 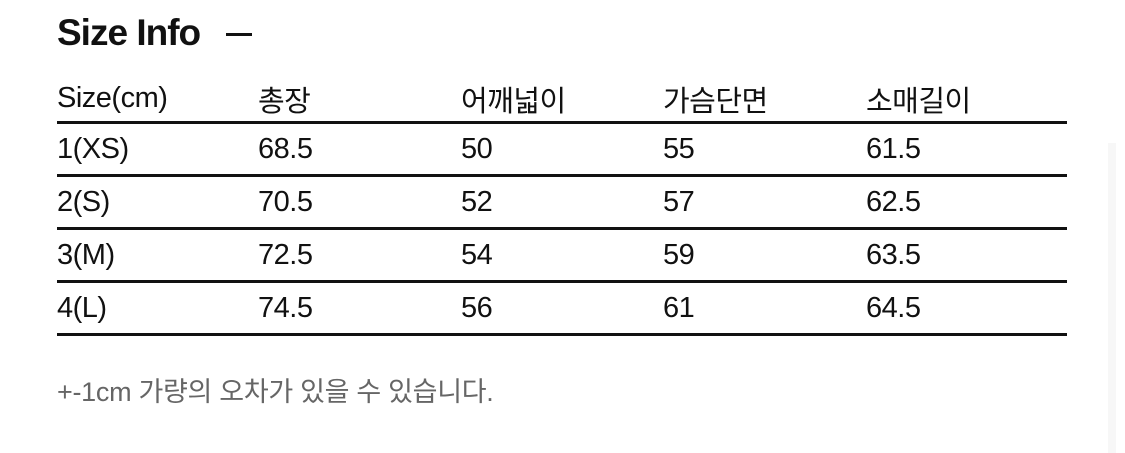 What do you see at coordinates (477, 307) in the screenshot?
I see `table-cell: 56` at bounding box center [477, 307].